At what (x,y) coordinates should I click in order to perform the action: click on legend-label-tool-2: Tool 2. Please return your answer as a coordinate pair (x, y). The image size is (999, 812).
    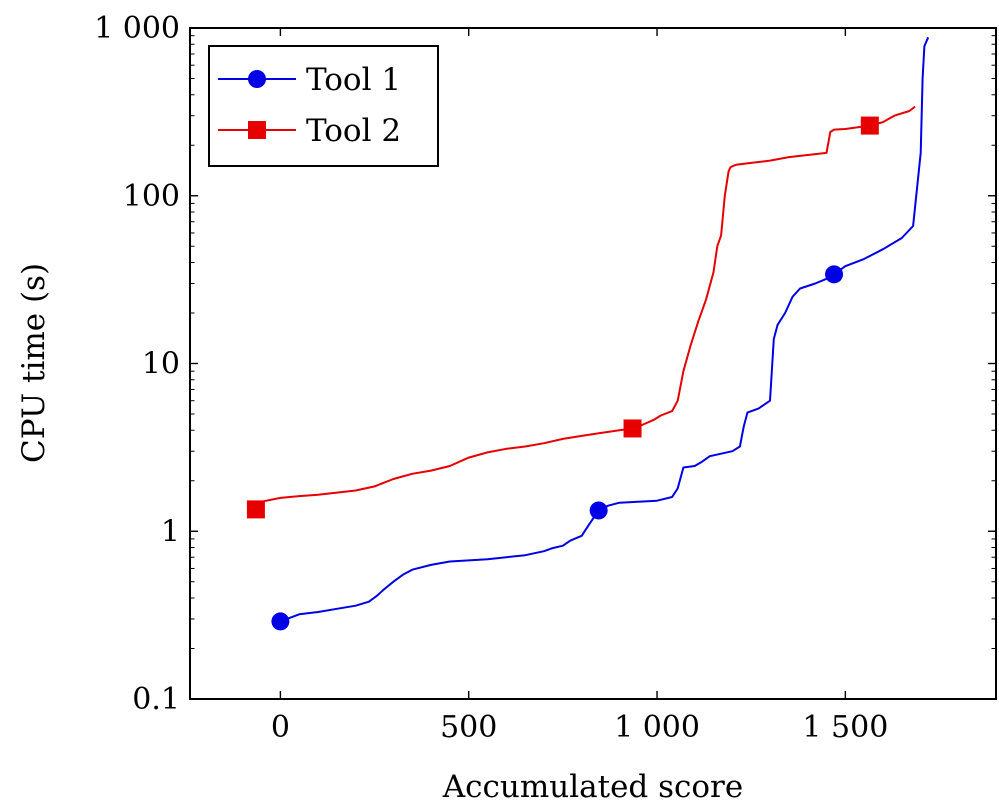
    Looking at the image, I should click on (353, 131).